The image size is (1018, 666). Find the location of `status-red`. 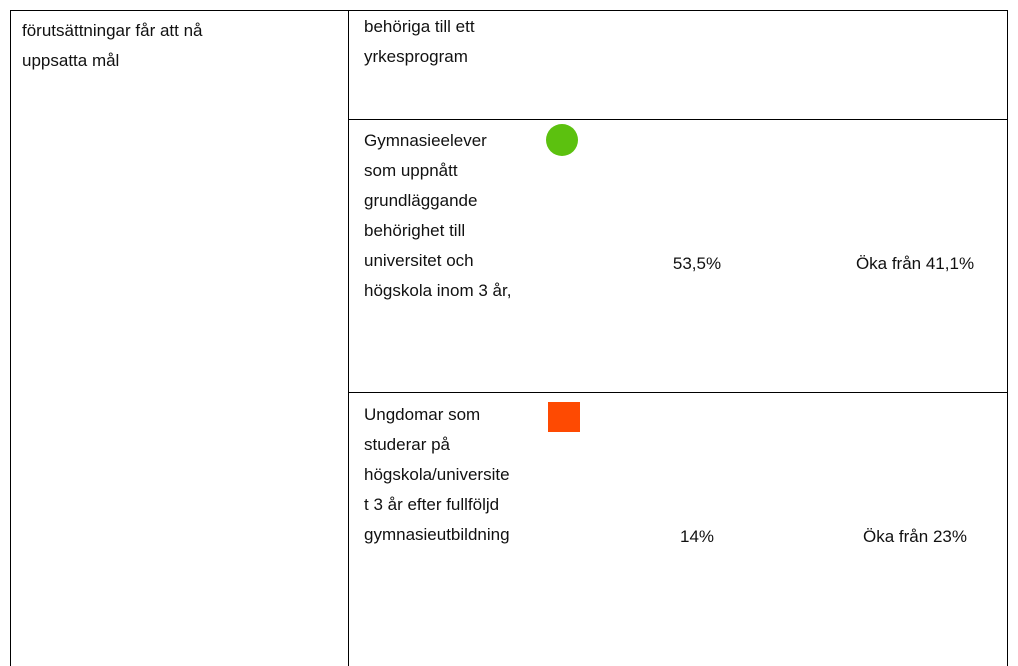

status-red is located at coordinates (564, 417).